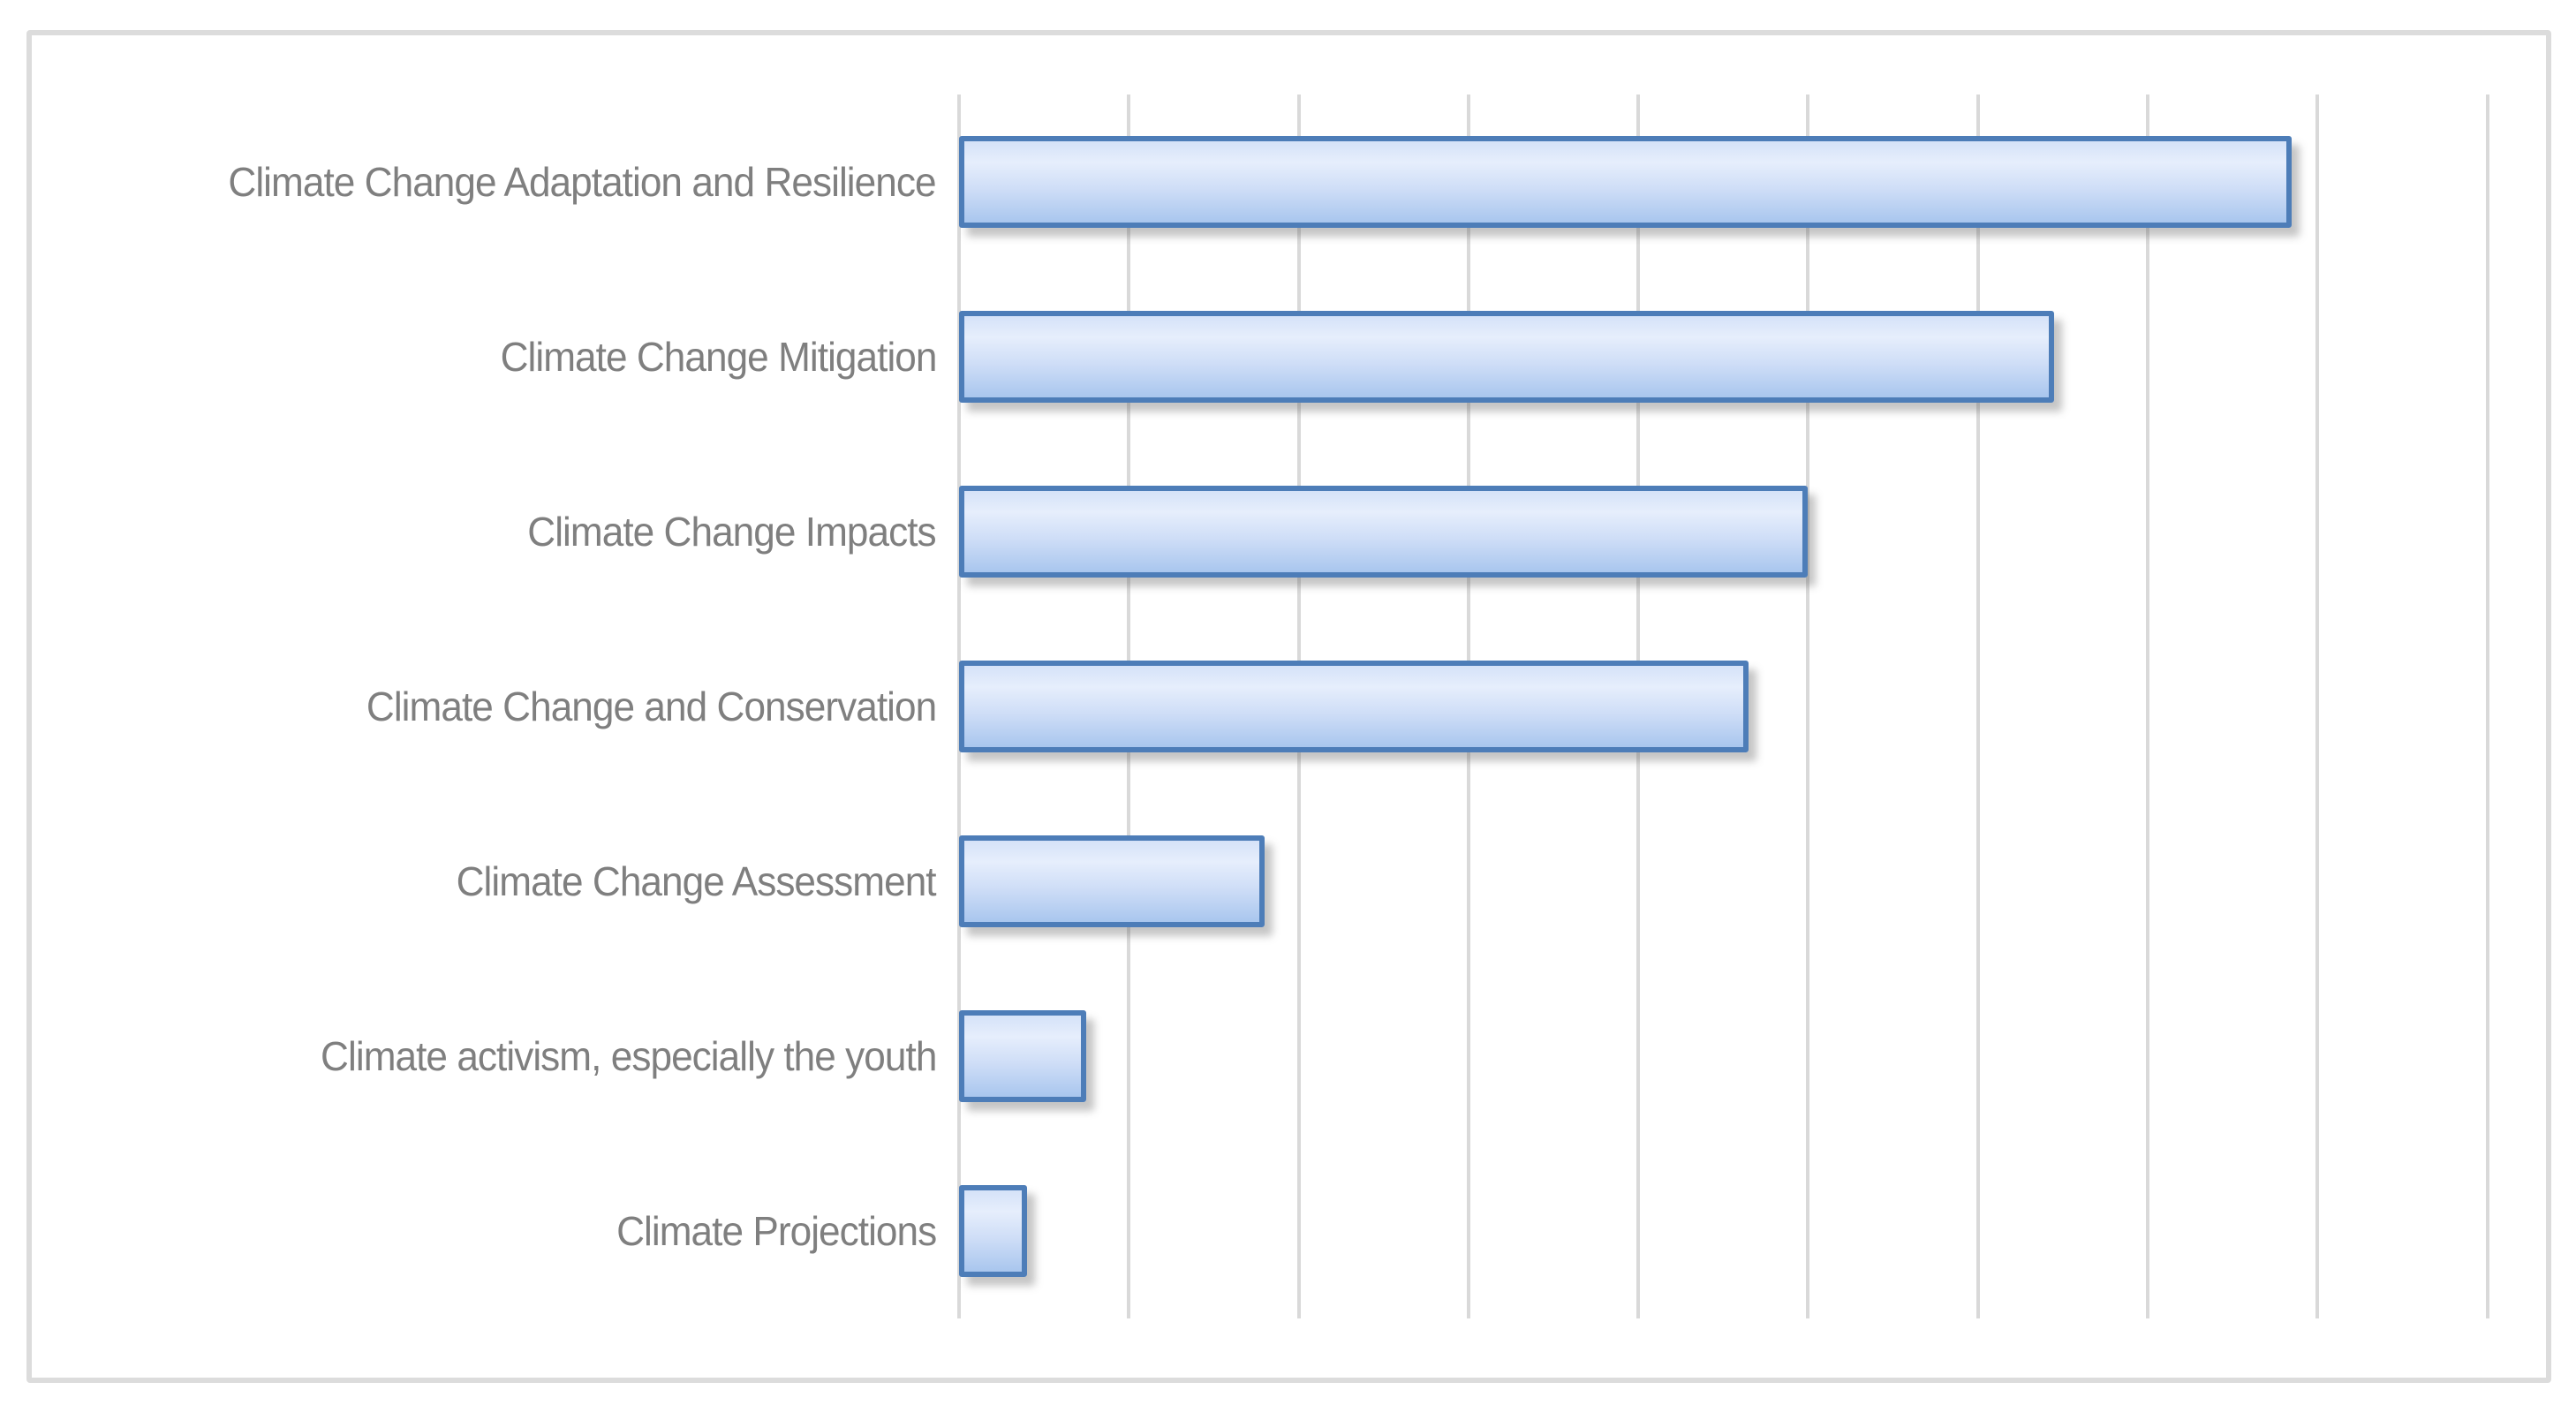 This screenshot has width=2576, height=1405. What do you see at coordinates (484, 356) in the screenshot?
I see `category-label-row: Climate Change Mitigation` at bounding box center [484, 356].